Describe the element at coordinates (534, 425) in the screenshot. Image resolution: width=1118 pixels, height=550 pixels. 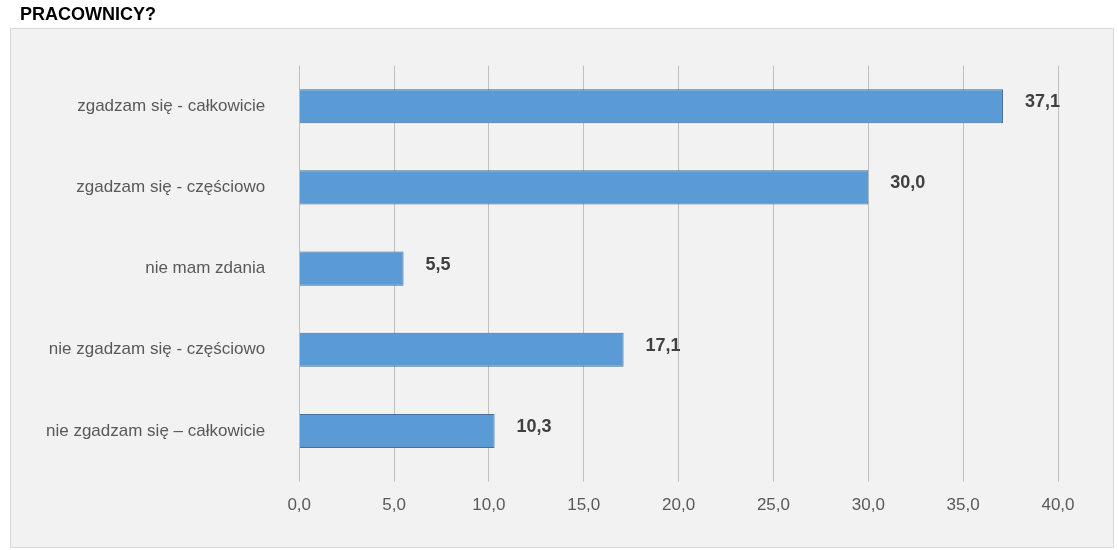
I see `data-label: 10,3` at that location.